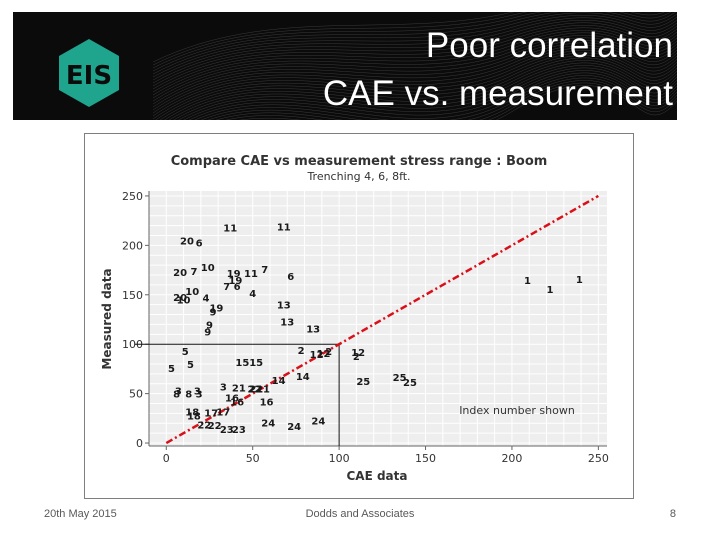 This screenshot has width=720, height=540. Describe the element at coordinates (339, 458) in the screenshot. I see `x-tick-label: 100` at that location.